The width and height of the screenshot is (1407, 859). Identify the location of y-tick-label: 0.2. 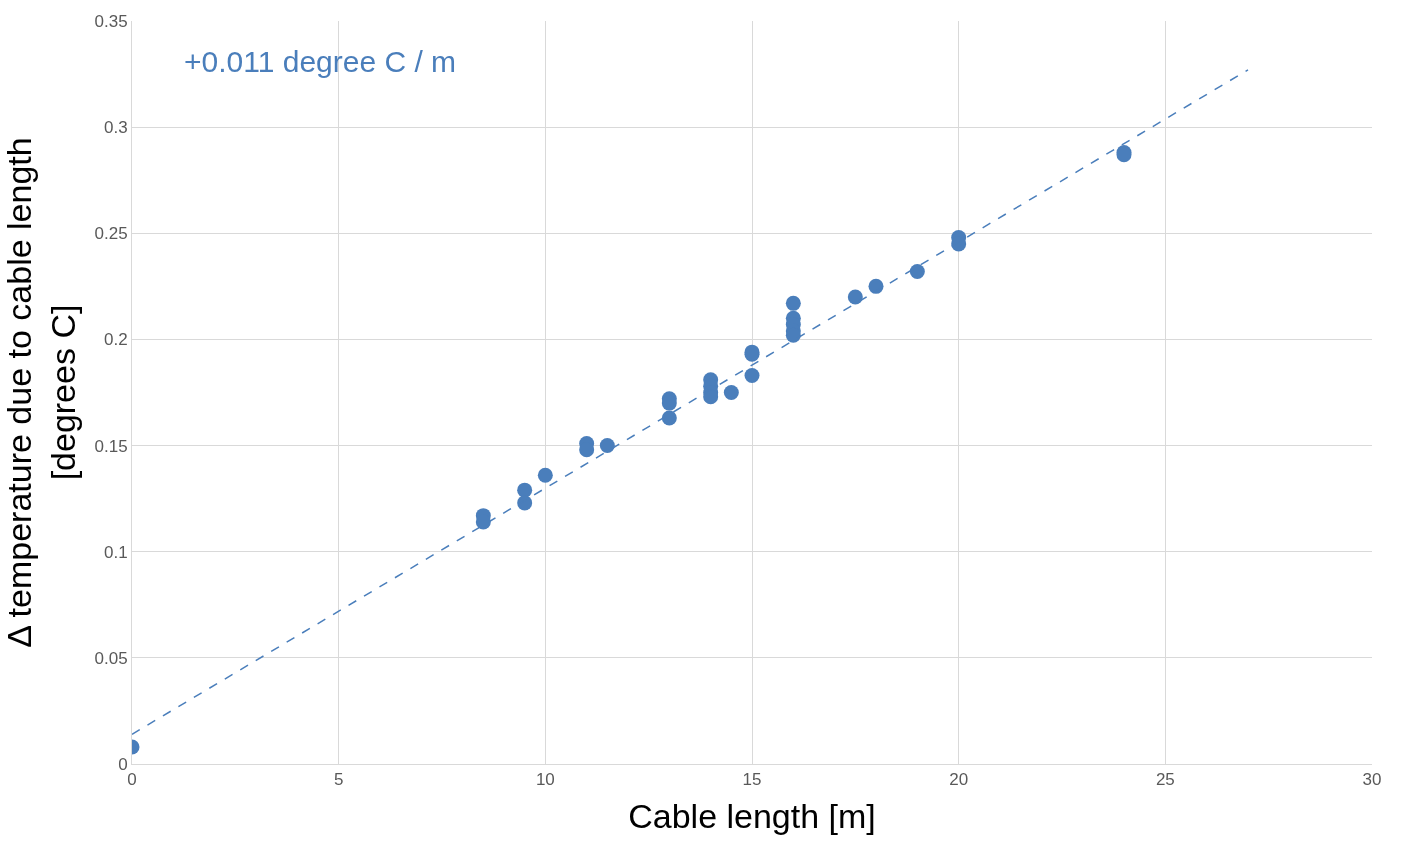
(115, 340).